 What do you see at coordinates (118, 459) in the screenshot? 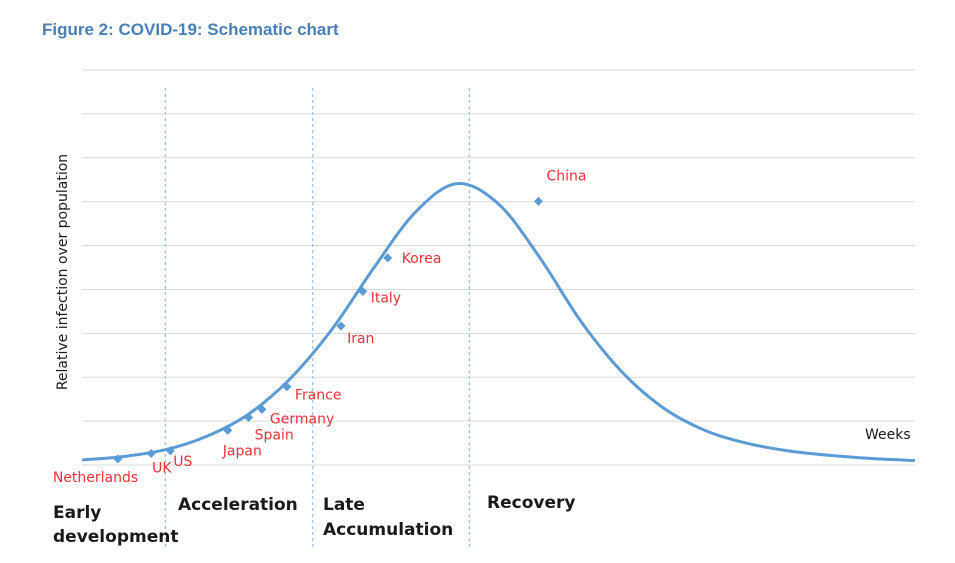
I see `country-point-netherlands` at bounding box center [118, 459].